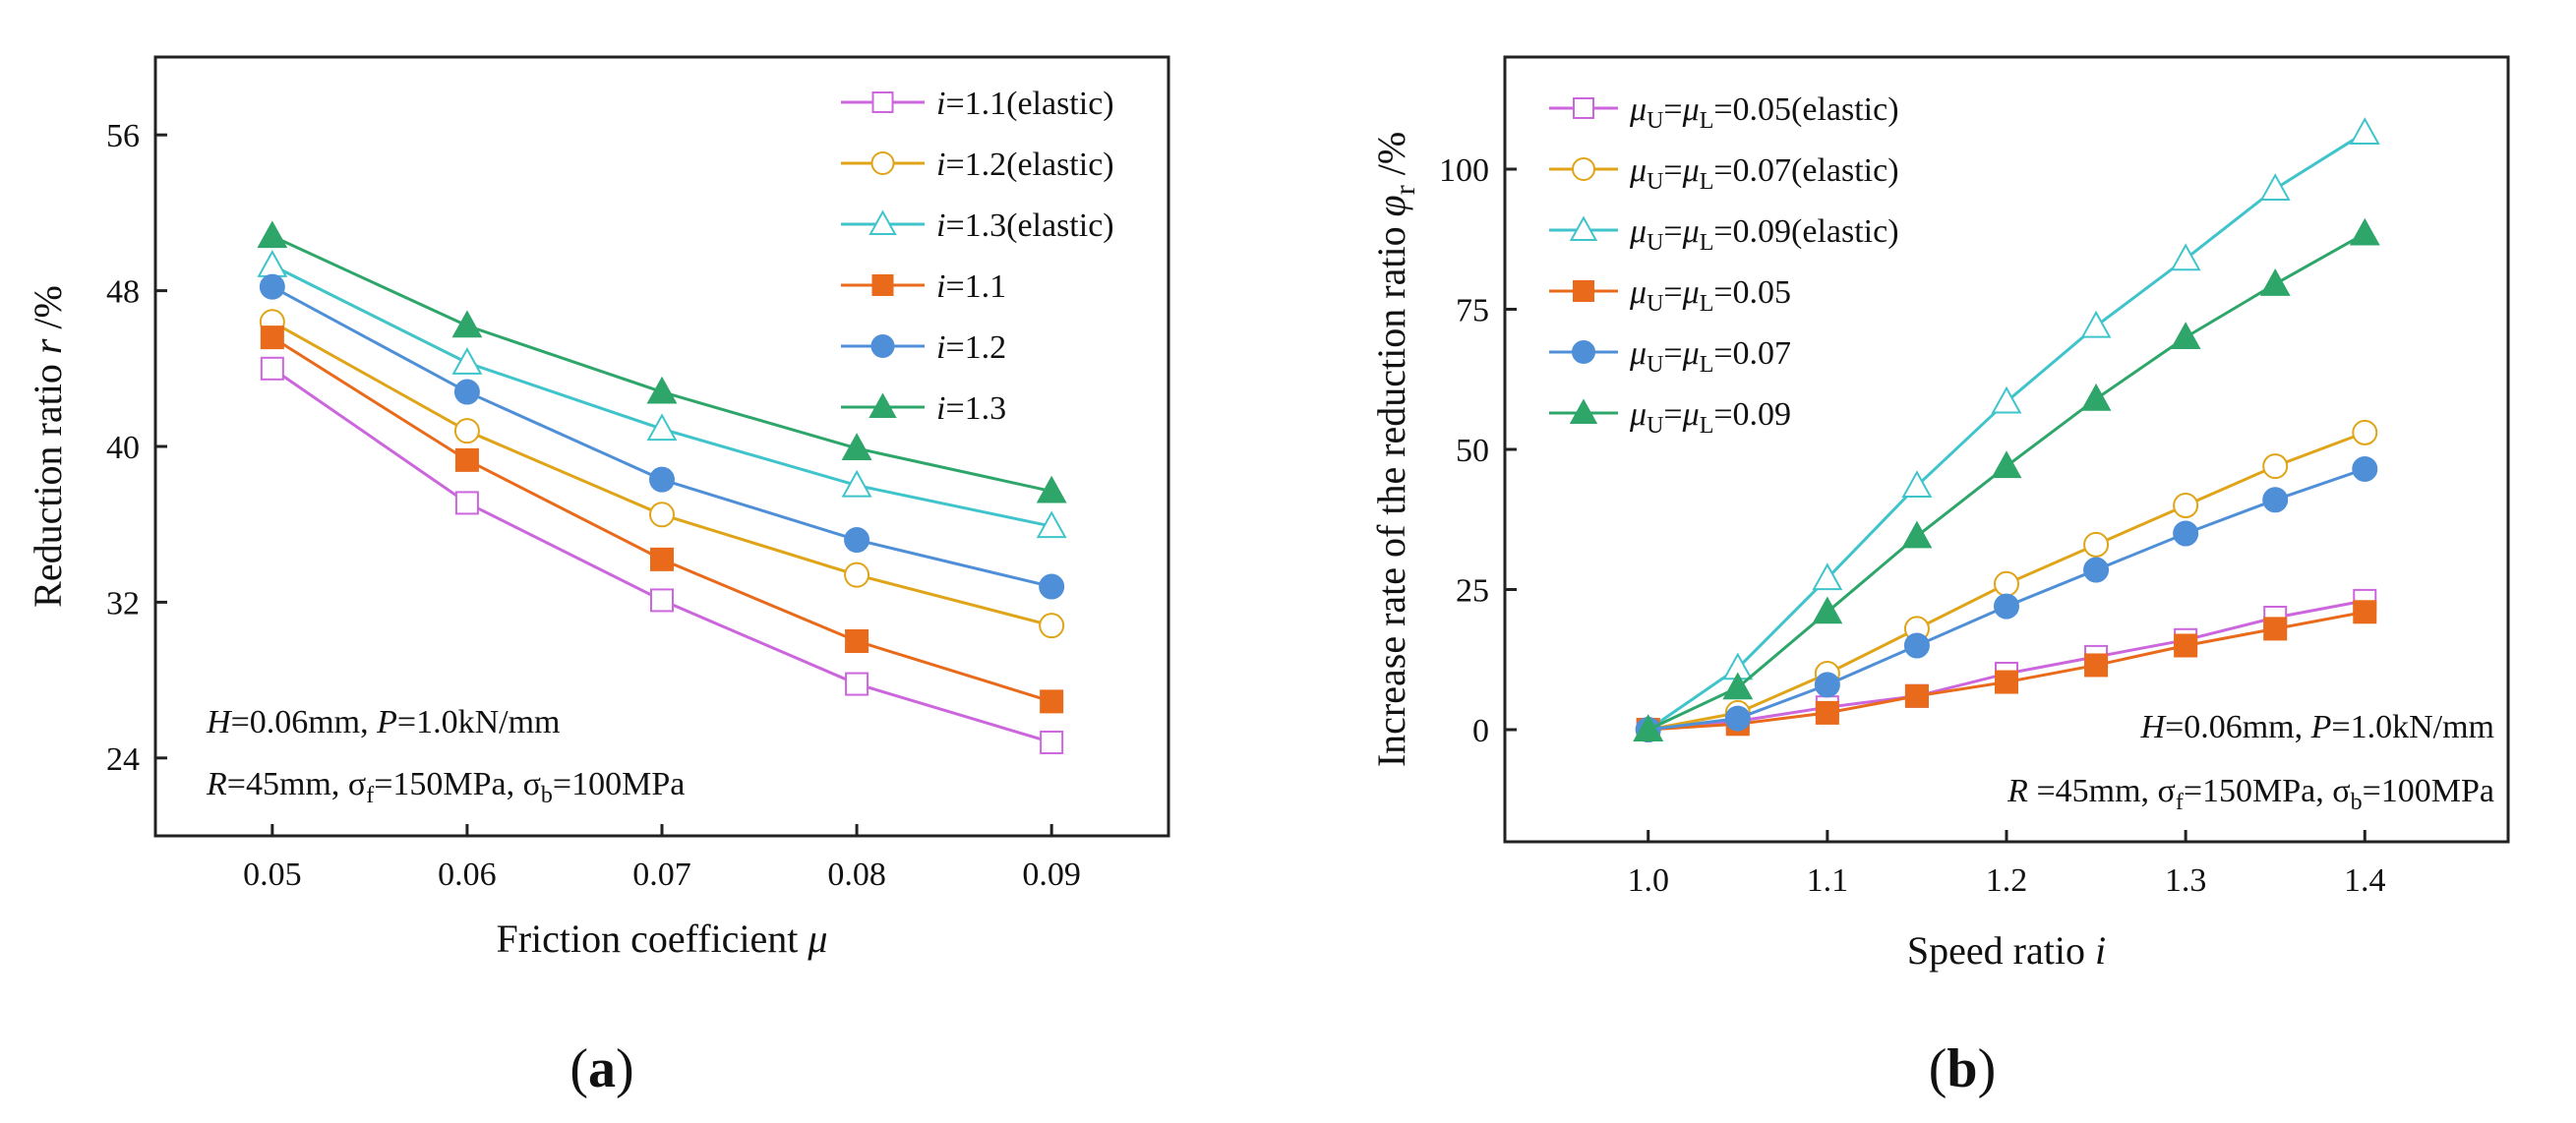 The height and width of the screenshot is (1123, 2576). I want to click on y-tick-label: 32, so click(123, 603).